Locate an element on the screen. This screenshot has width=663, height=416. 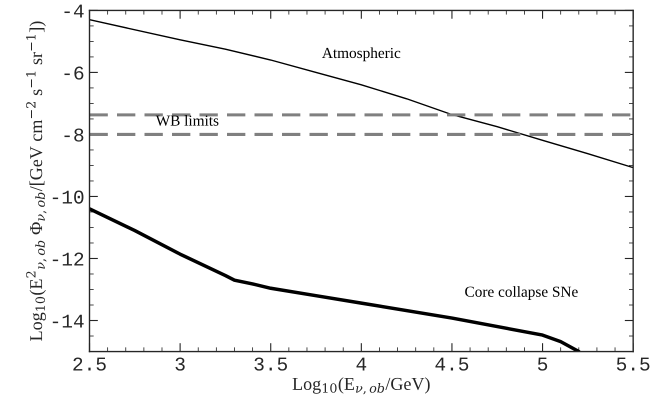
x-tick-label: 4.5 is located at coordinates (451, 364).